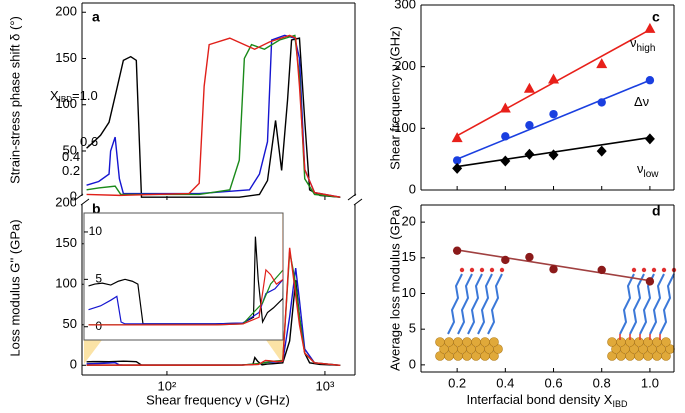  I want to click on series-label: Δν, so click(641, 101).